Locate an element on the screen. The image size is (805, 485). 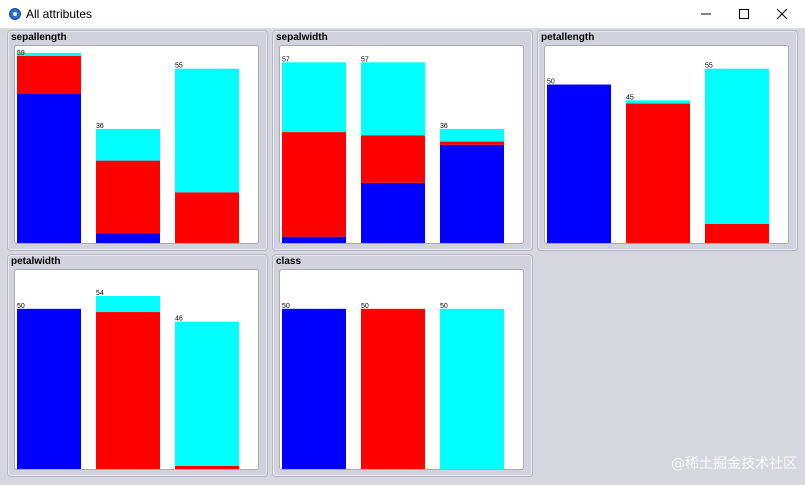
plot-area: 50 45 55 is located at coordinates (666, 144).